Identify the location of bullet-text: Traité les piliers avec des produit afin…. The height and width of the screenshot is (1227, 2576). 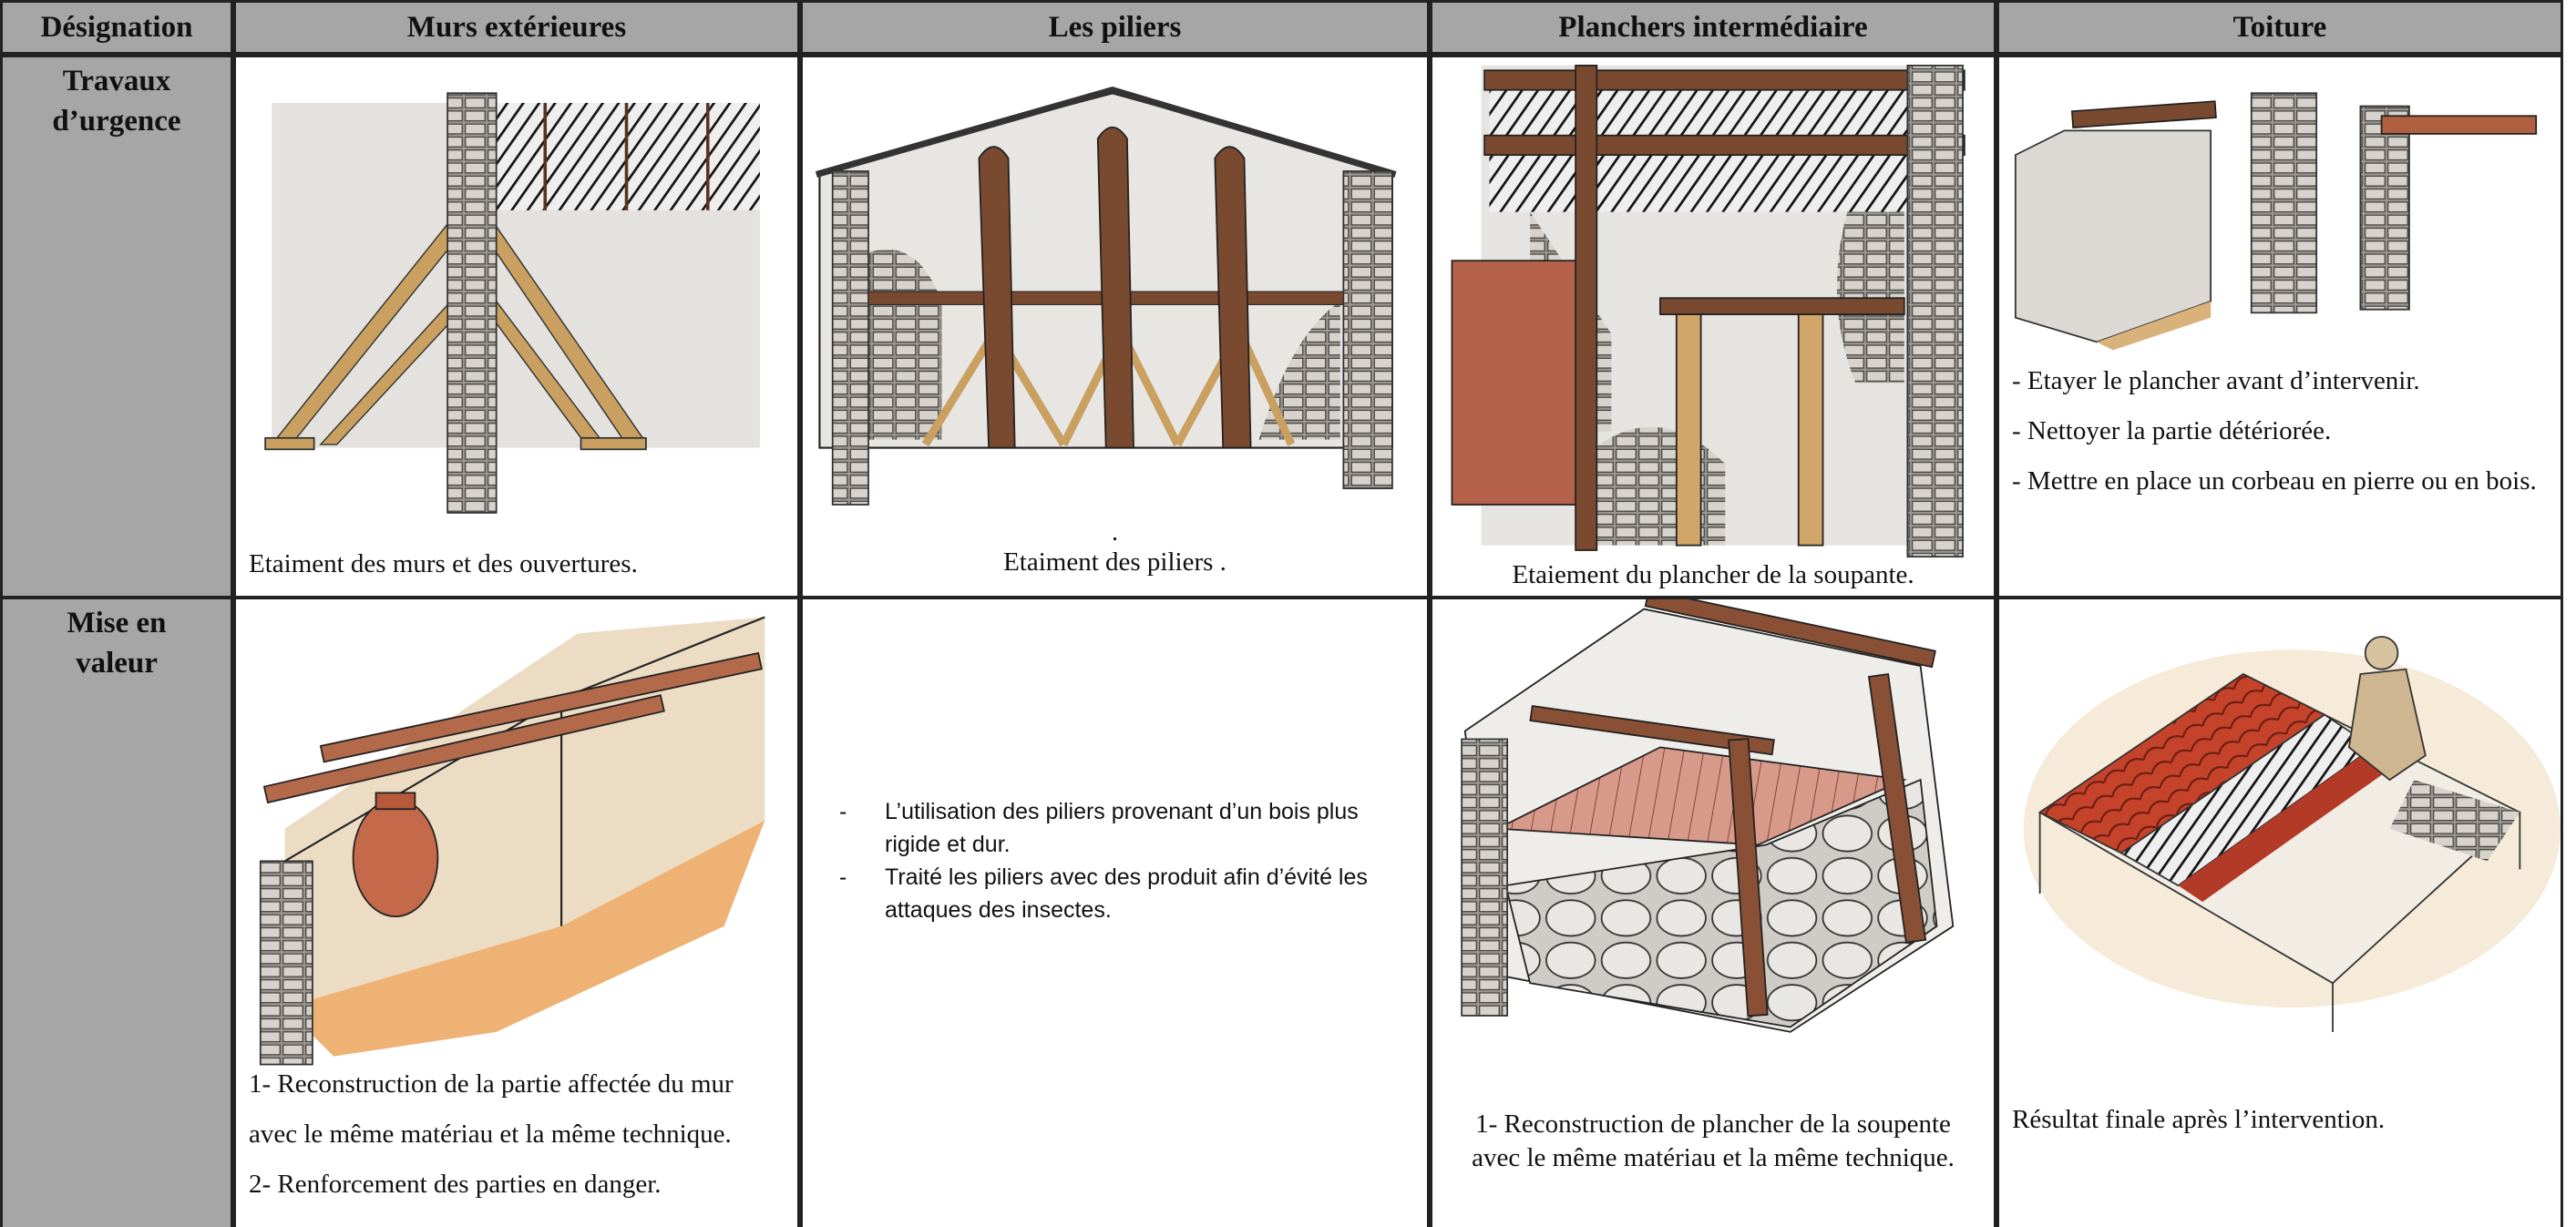
(1127, 893).